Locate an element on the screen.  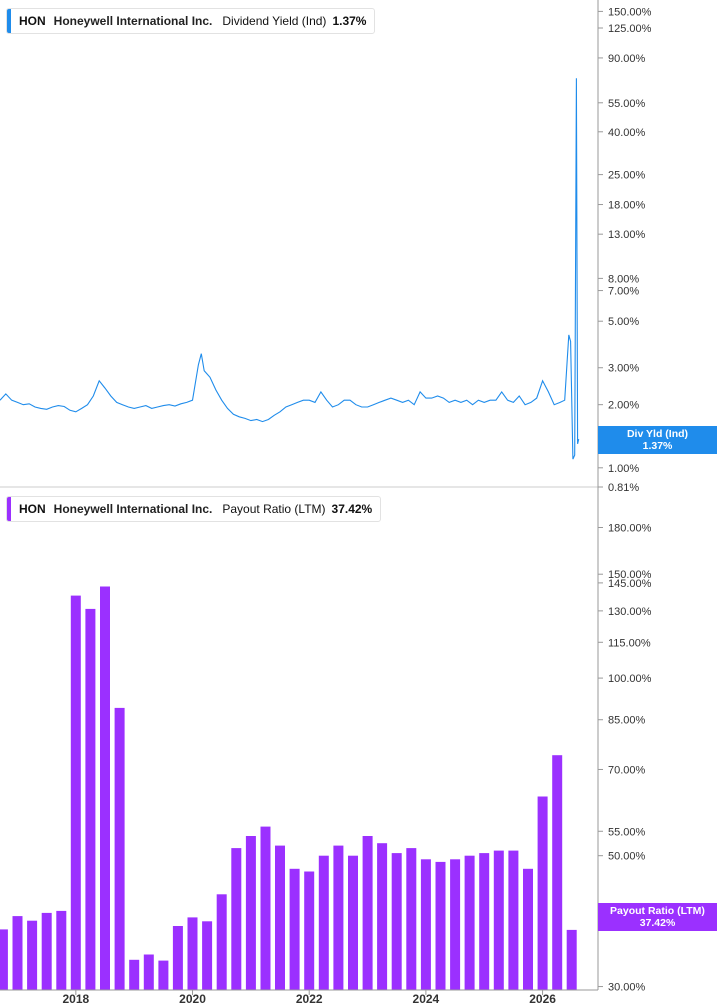
current-payout-flag: Payout Ratio (LTM) 37.42% is located at coordinates (657, 917).